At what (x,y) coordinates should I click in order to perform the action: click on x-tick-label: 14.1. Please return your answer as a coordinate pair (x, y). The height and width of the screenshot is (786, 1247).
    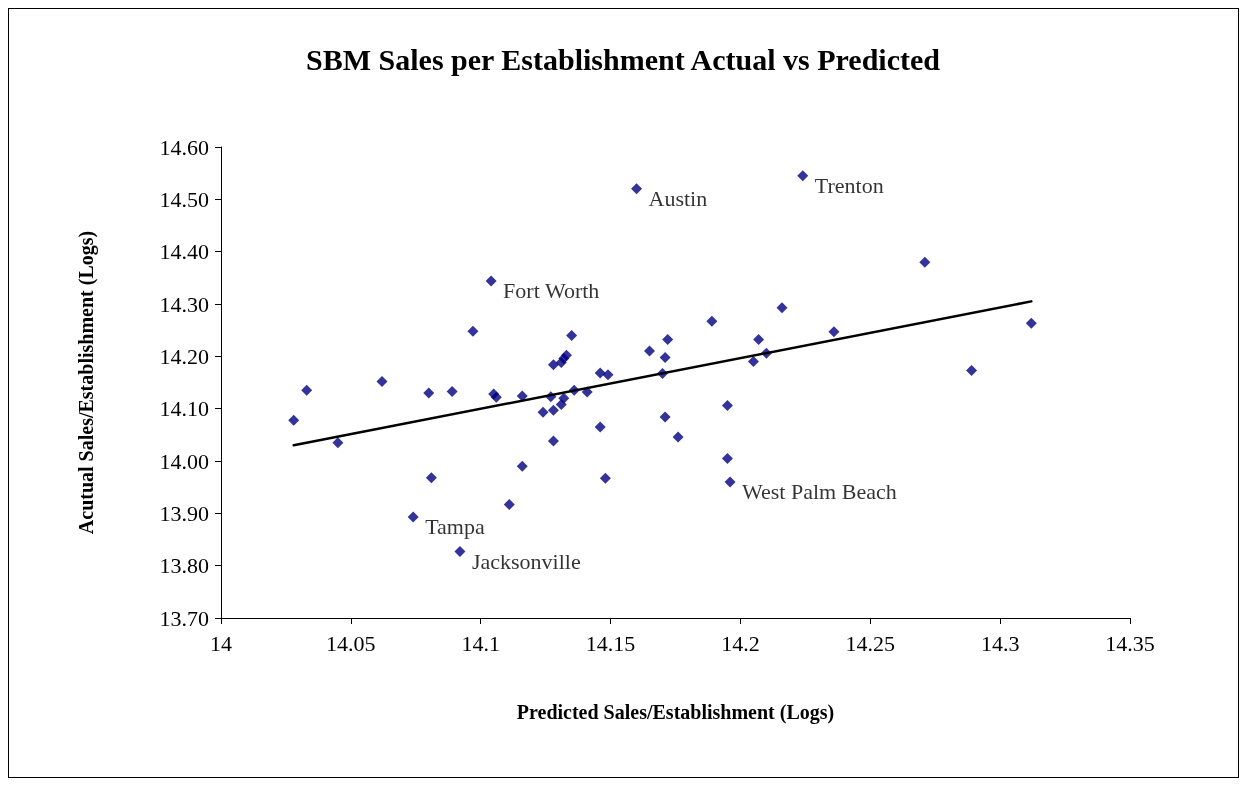
    Looking at the image, I should click on (480, 643).